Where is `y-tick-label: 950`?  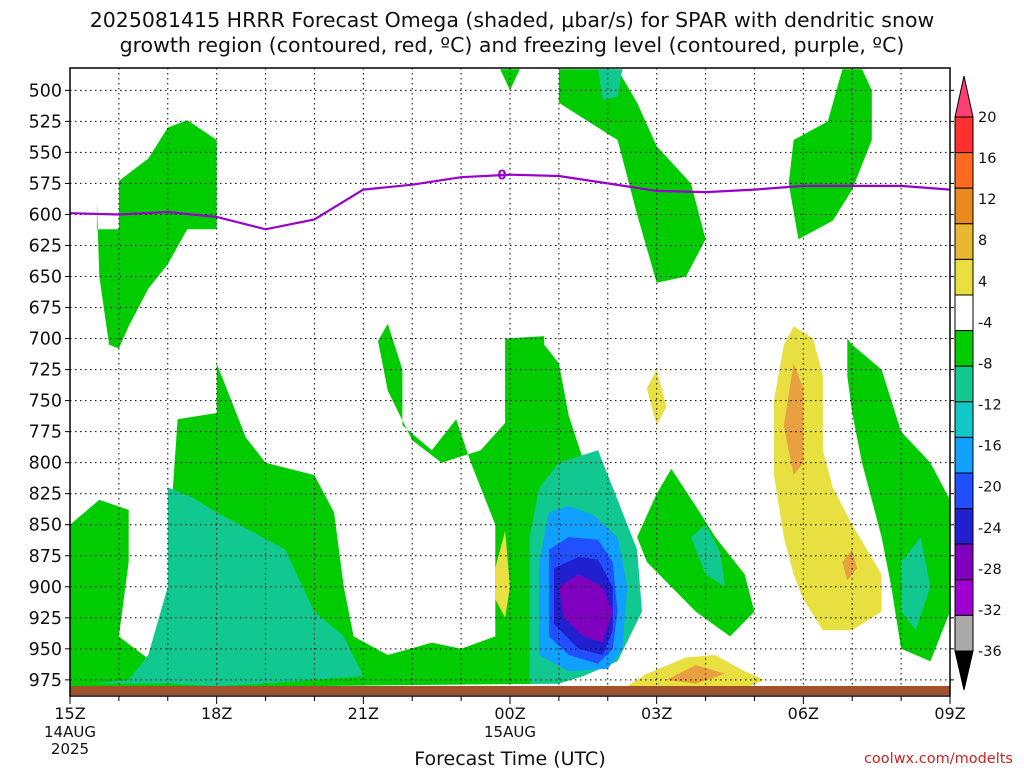
y-tick-label: 950 is located at coordinates (45, 650).